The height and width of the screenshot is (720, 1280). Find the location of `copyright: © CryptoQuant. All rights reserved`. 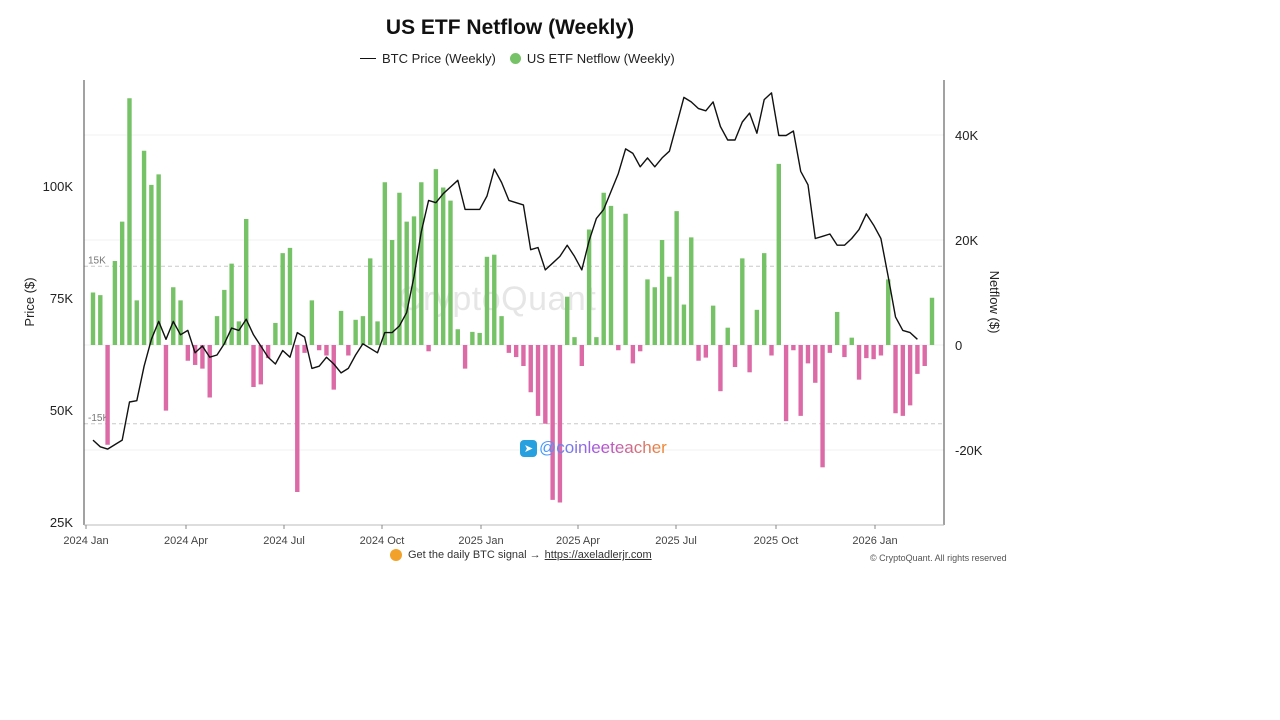

copyright: © CryptoQuant. All rights reserved is located at coordinates (938, 558).